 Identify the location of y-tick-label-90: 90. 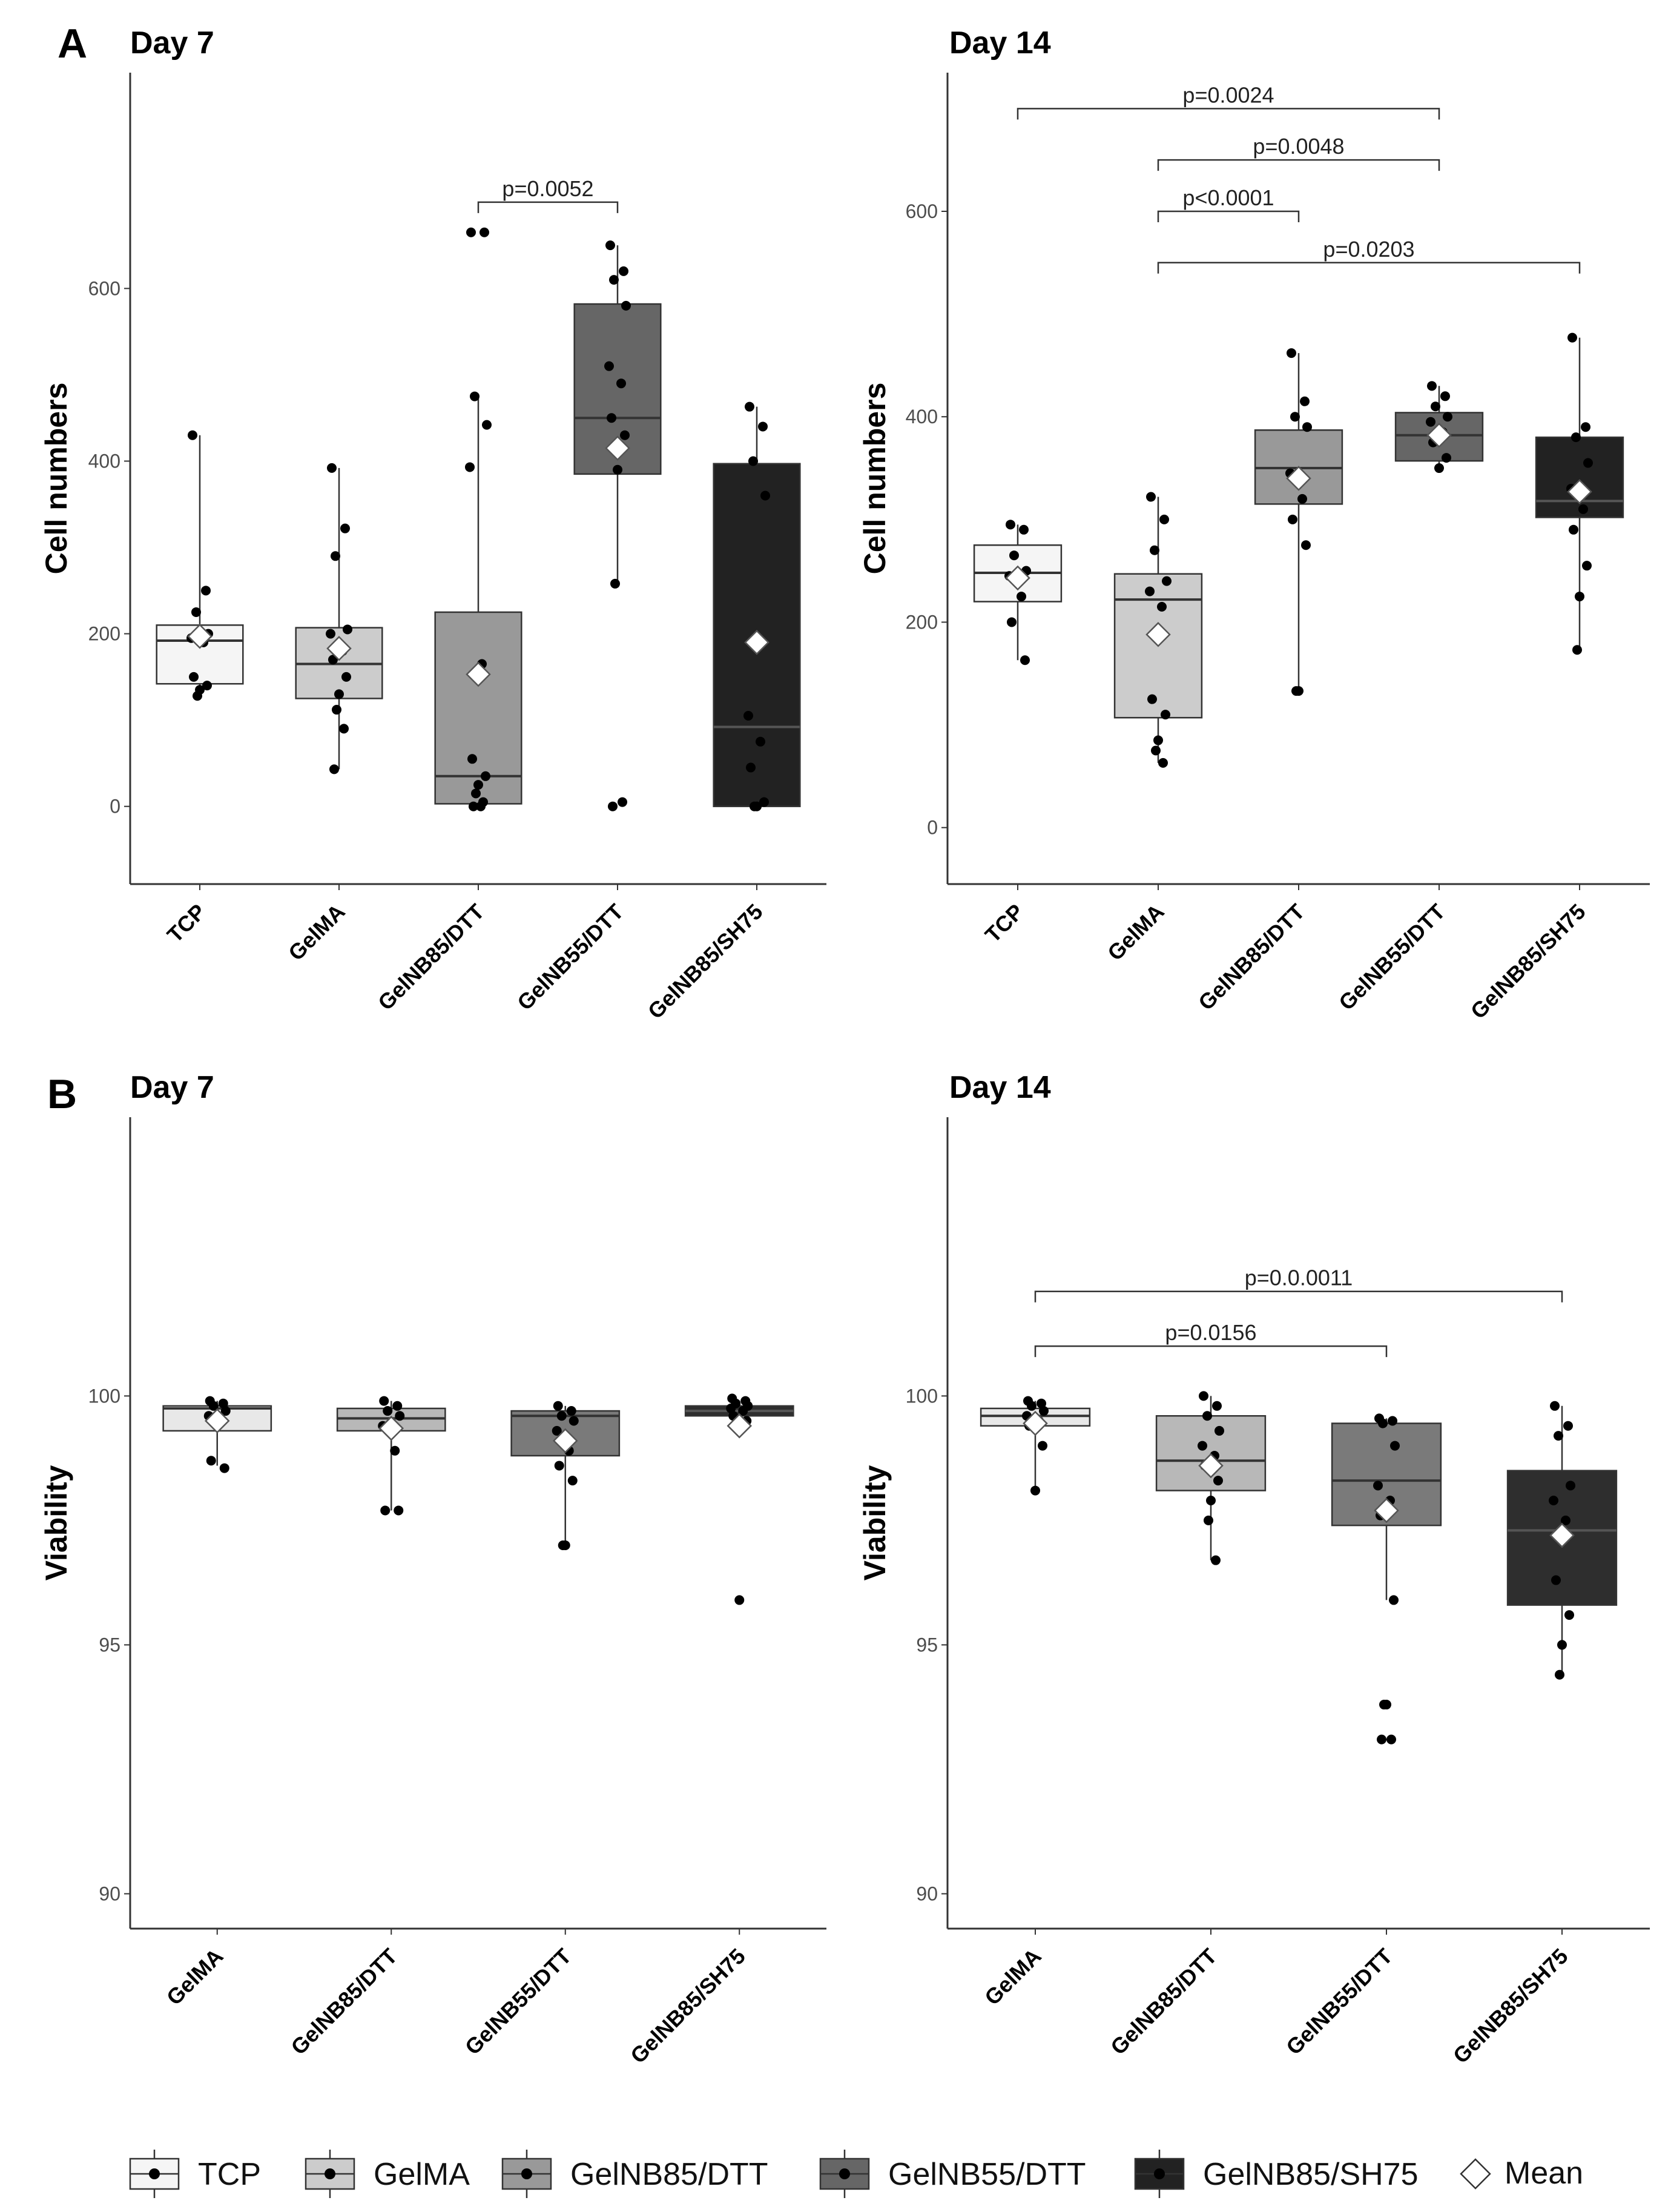
(109, 1894).